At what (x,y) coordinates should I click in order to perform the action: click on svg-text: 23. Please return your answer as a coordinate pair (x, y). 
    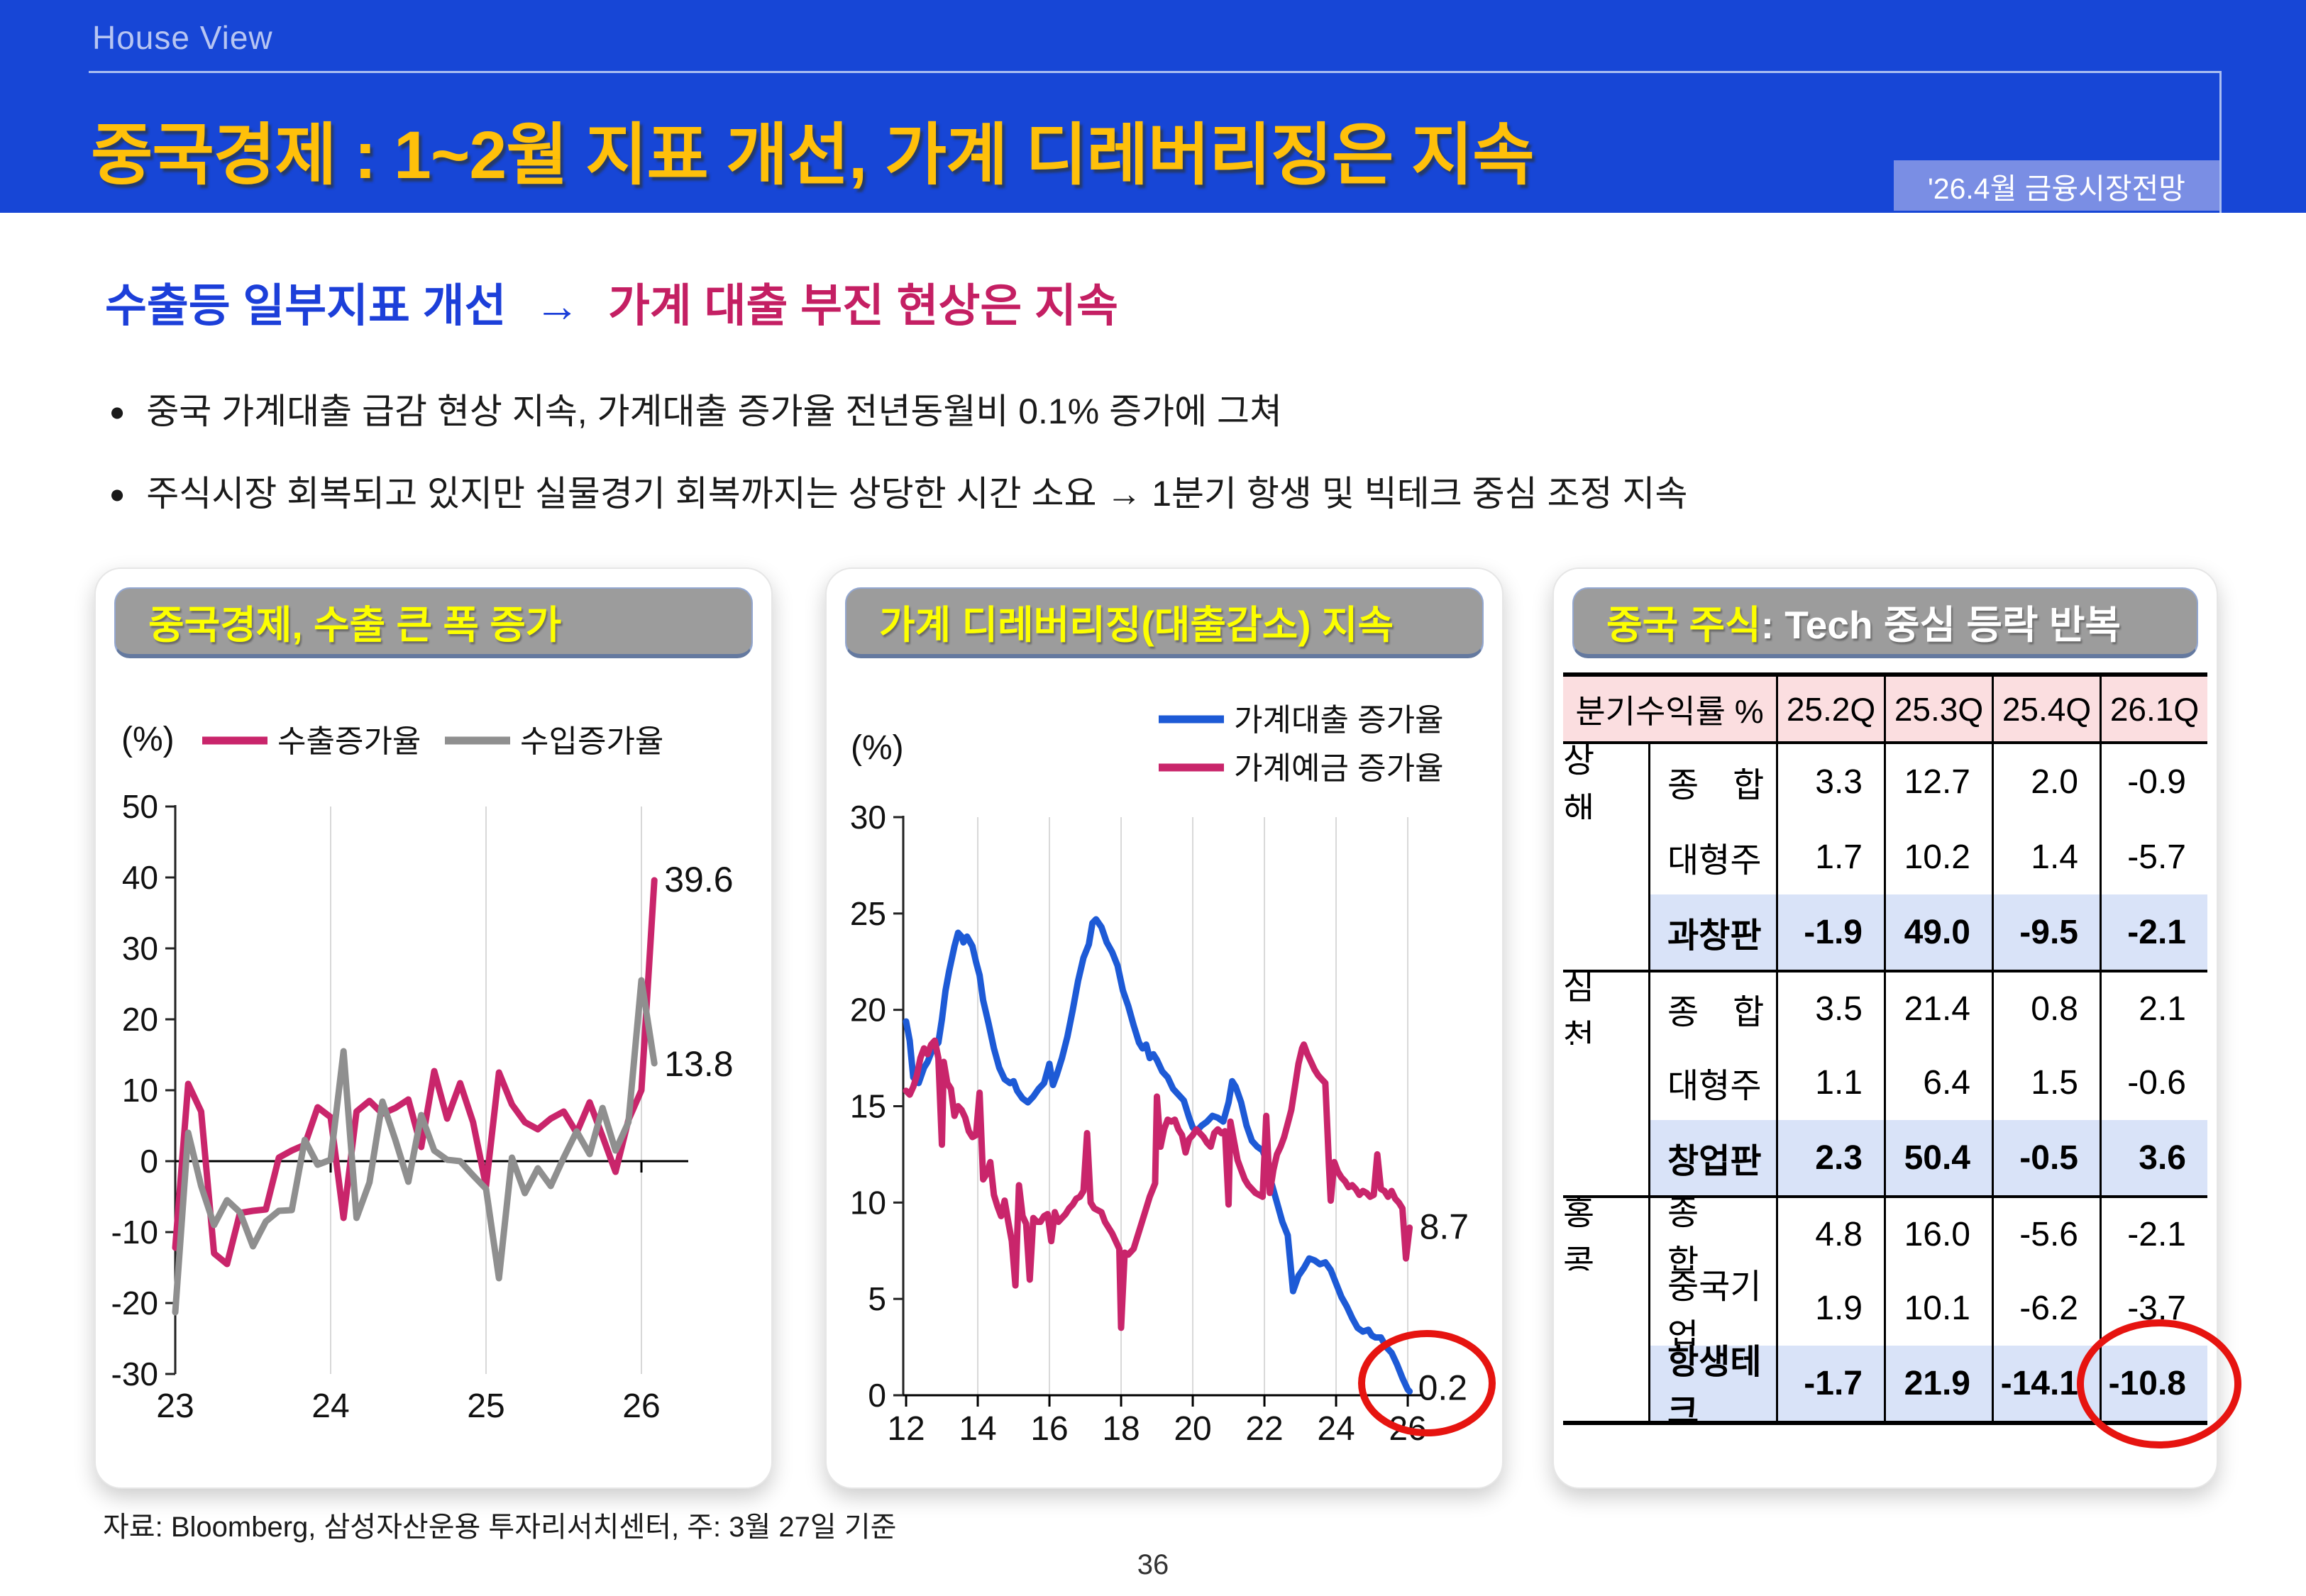
    Looking at the image, I should click on (175, 1406).